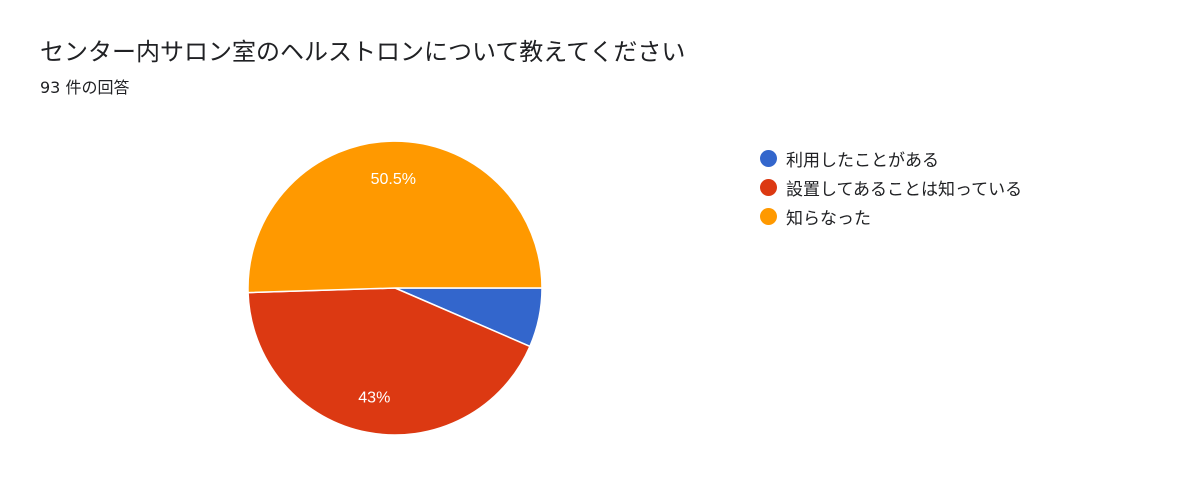 The width and height of the screenshot is (1200, 482). What do you see at coordinates (891, 216) in the screenshot?
I see `legend-item: 知らなった` at bounding box center [891, 216].